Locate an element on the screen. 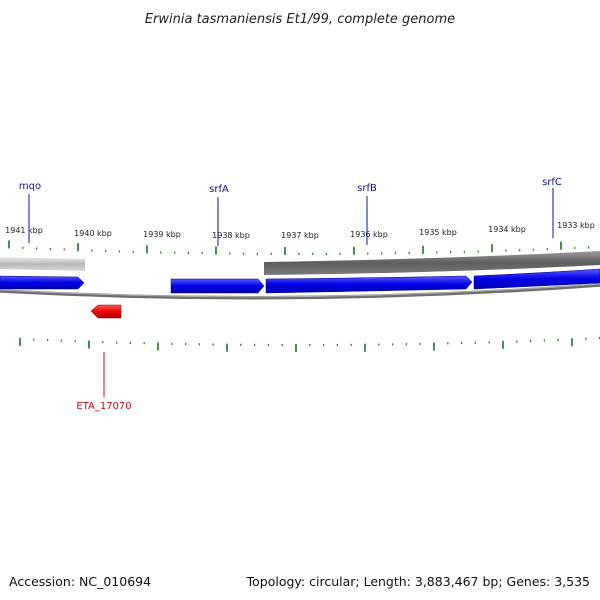 This screenshot has width=600, height=600. kbp-label-1933: 1933 kbp is located at coordinates (576, 225).